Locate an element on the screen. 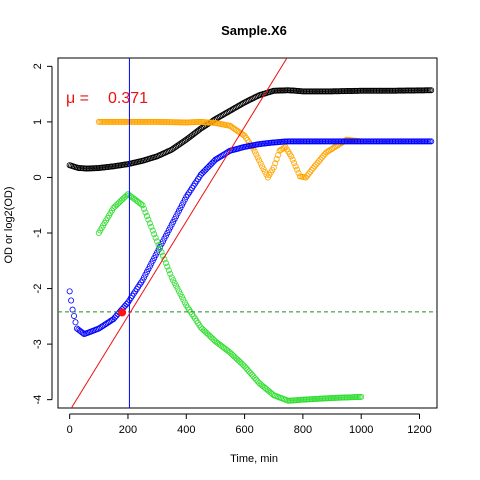 The image size is (480, 480). x-tick-label: 0 is located at coordinates (70, 430).